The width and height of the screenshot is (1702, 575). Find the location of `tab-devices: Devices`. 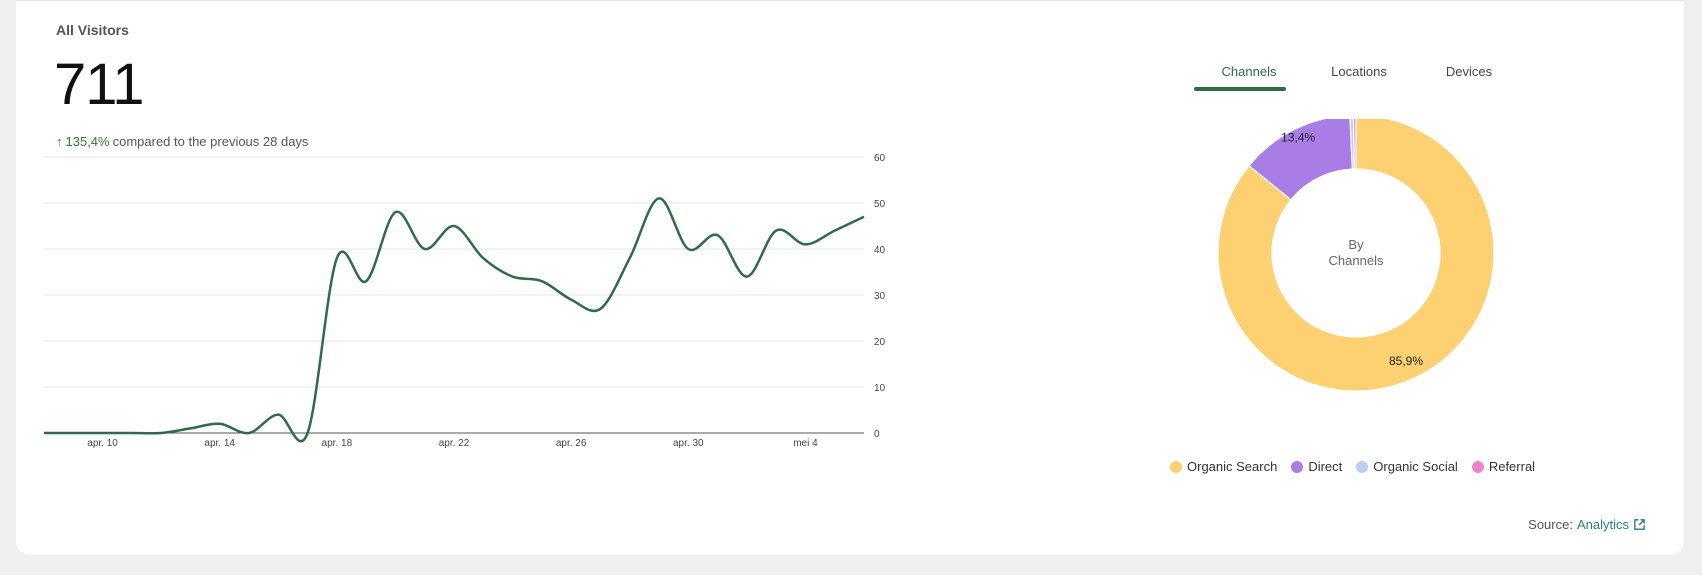

tab-devices: Devices is located at coordinates (1469, 71).